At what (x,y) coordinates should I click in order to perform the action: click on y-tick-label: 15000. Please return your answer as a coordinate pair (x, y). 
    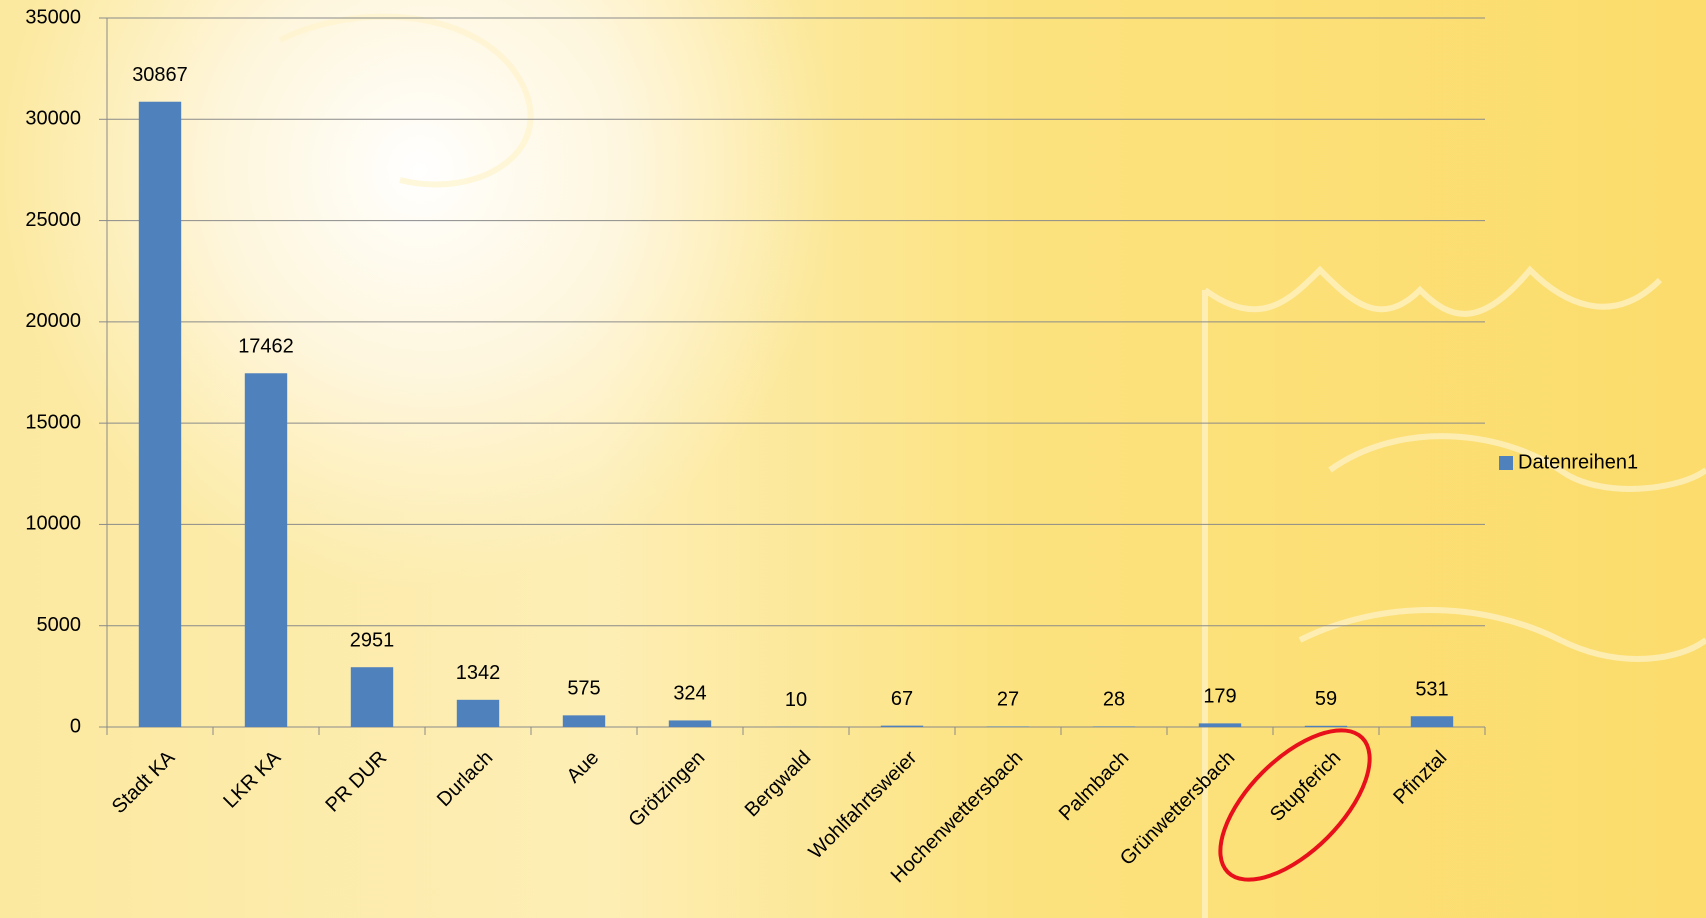
    Looking at the image, I should click on (53, 422).